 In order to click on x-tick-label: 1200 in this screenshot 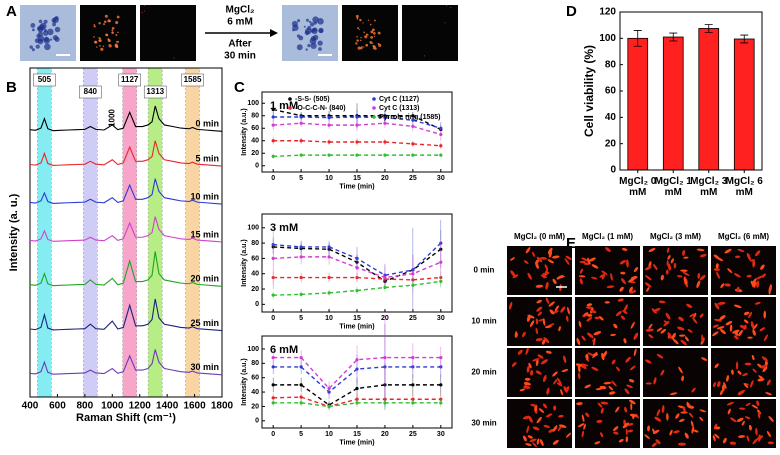, I will do `click(140, 406)`.